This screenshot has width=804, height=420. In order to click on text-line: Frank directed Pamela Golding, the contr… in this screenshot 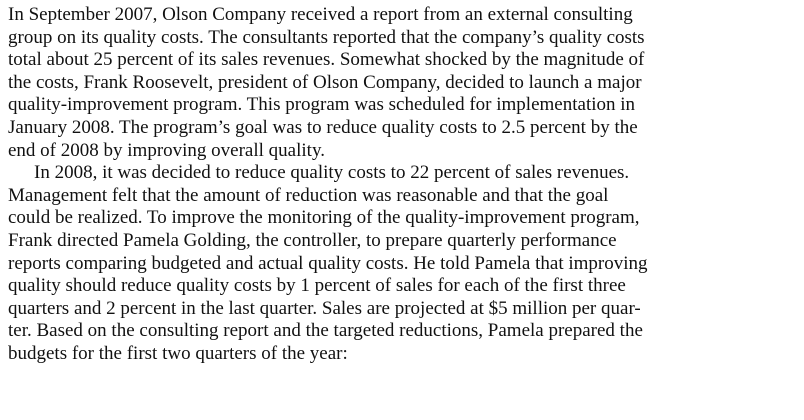, I will do `click(312, 240)`.